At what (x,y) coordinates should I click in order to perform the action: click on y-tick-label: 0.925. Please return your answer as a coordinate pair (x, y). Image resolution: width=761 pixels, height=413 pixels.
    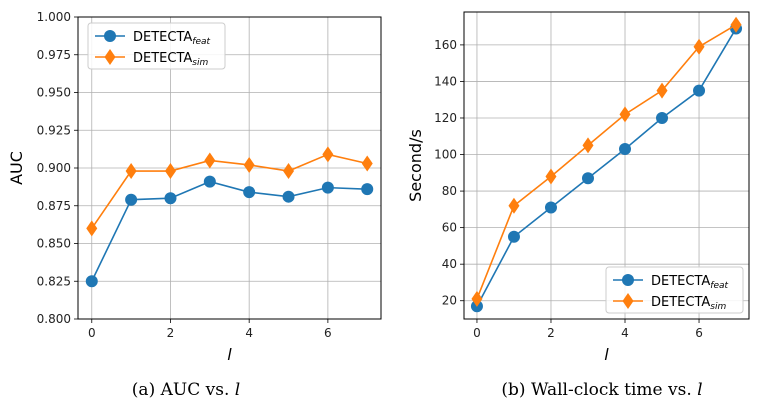
    Looking at the image, I should click on (54, 130).